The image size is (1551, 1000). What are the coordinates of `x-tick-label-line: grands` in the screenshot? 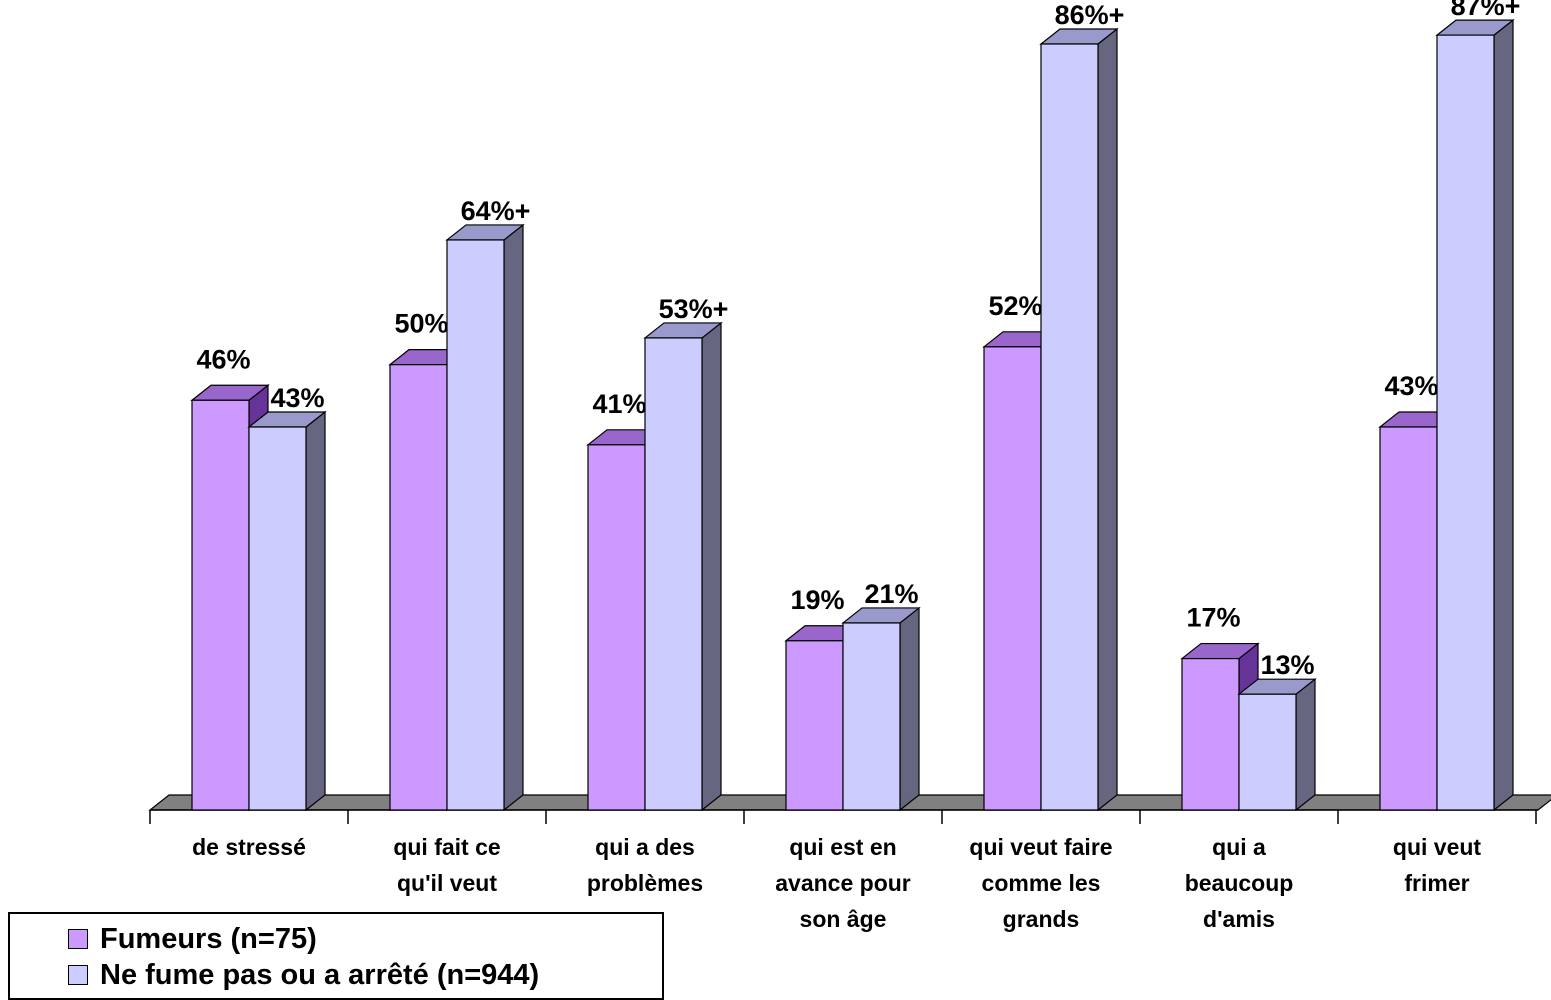 It's located at (1041, 919).